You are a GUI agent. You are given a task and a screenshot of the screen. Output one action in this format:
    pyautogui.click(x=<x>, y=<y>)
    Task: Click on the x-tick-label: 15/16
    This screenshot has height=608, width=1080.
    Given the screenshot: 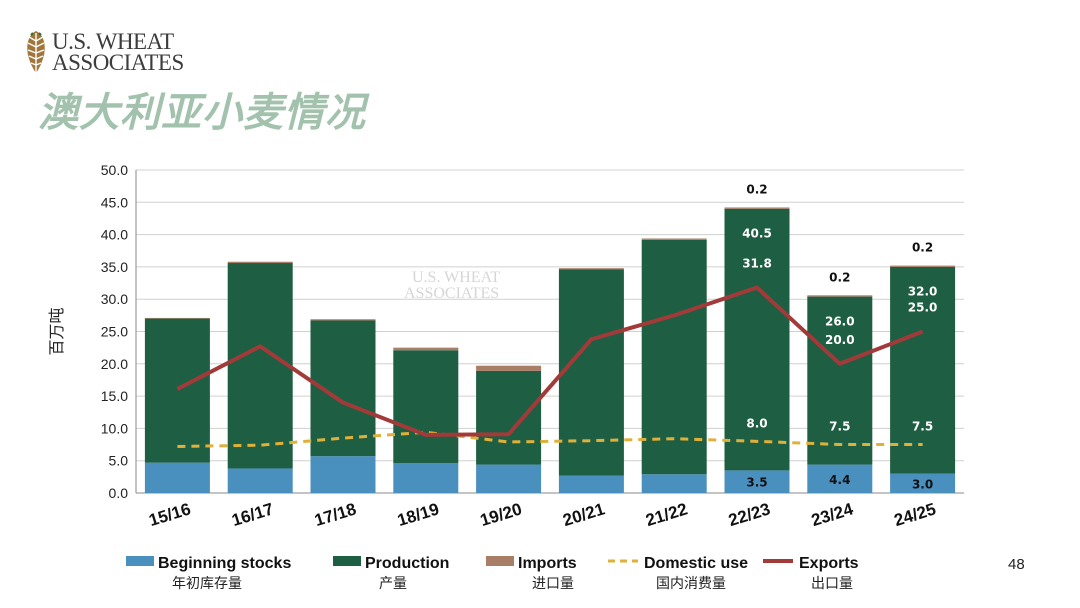 What is the action you would take?
    pyautogui.click(x=170, y=514)
    